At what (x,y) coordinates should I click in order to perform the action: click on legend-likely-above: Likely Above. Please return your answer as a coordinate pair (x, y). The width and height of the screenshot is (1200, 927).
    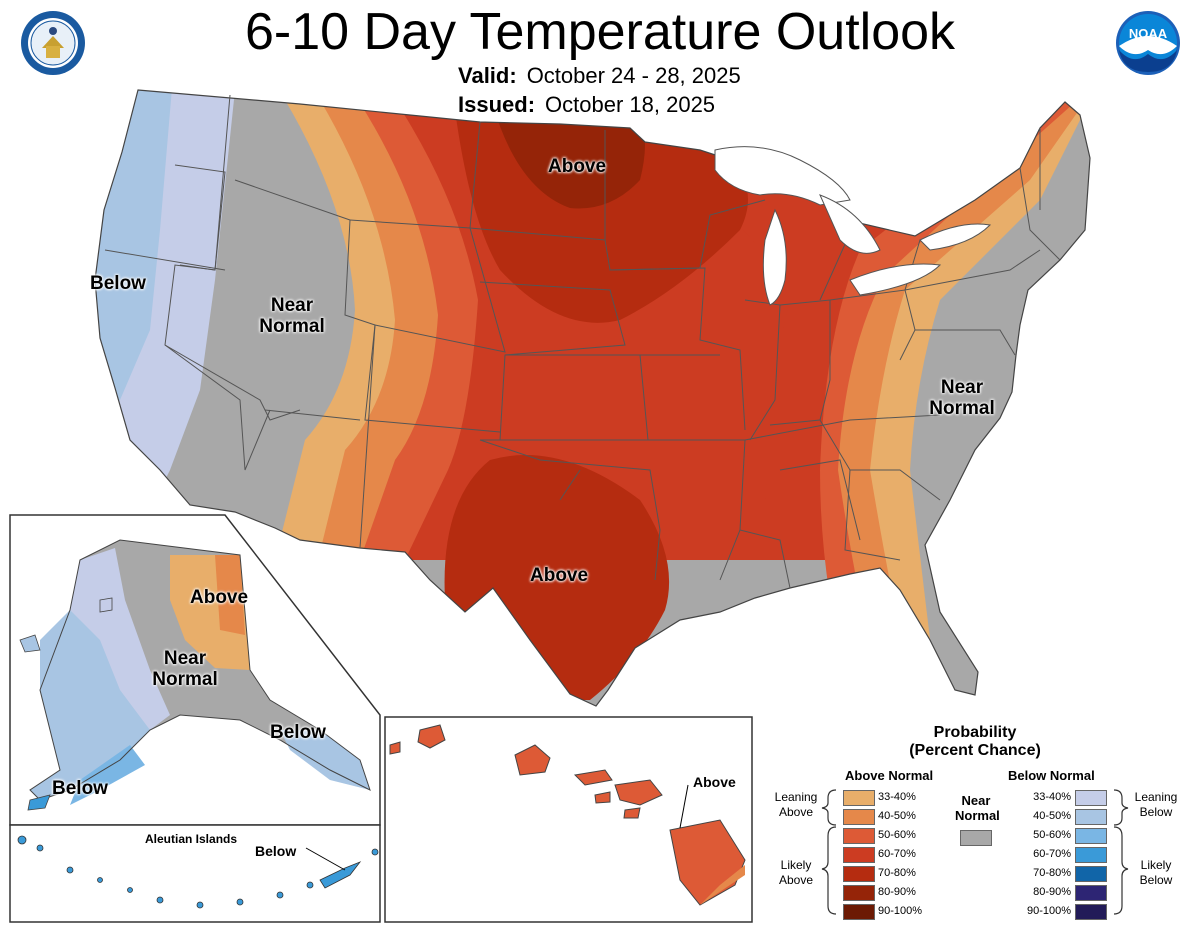
    Looking at the image, I should click on (796, 873).